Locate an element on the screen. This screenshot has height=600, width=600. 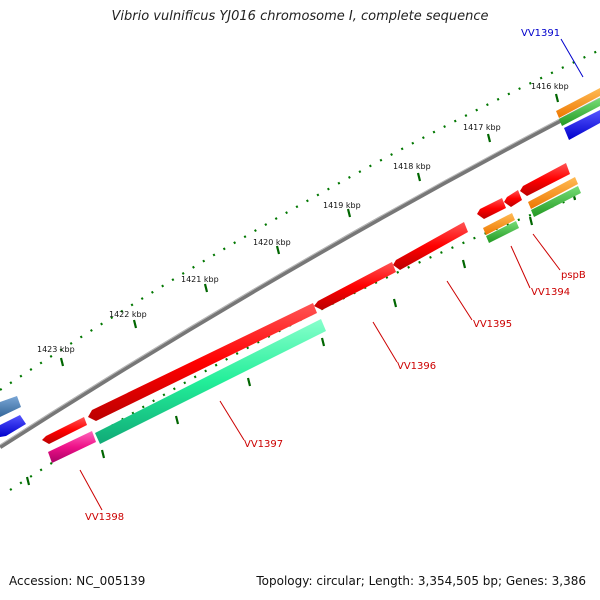
scale-tick-label: 1418 kbp is located at coordinates (412, 166).